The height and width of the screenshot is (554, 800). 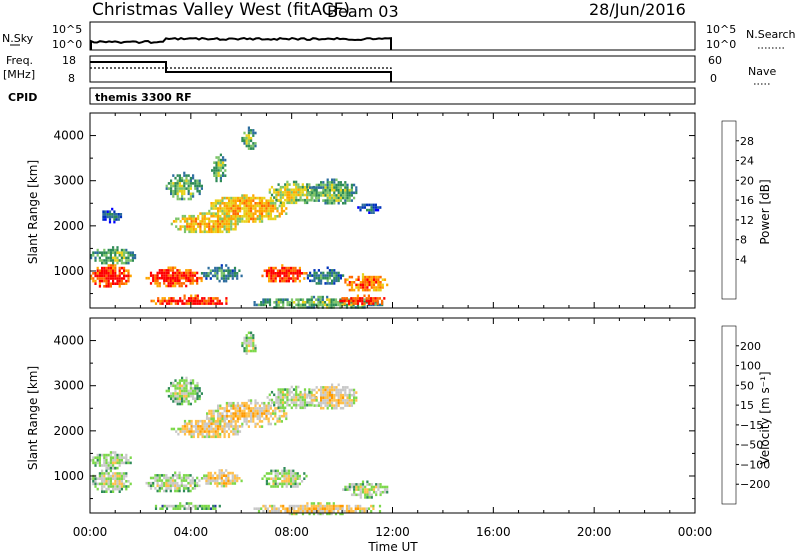 What do you see at coordinates (765, 211) in the screenshot?
I see `power-colorbar-label: Power [dB]` at bounding box center [765, 211].